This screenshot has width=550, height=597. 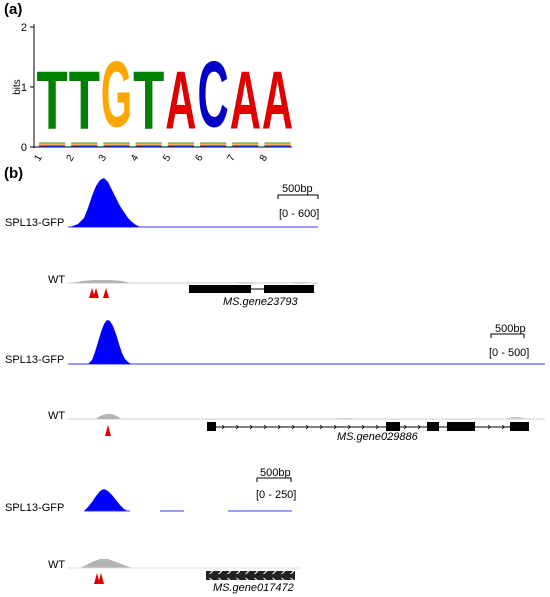 What do you see at coordinates (135, 158) in the screenshot?
I see `logo-xtick-label: 4` at bounding box center [135, 158].